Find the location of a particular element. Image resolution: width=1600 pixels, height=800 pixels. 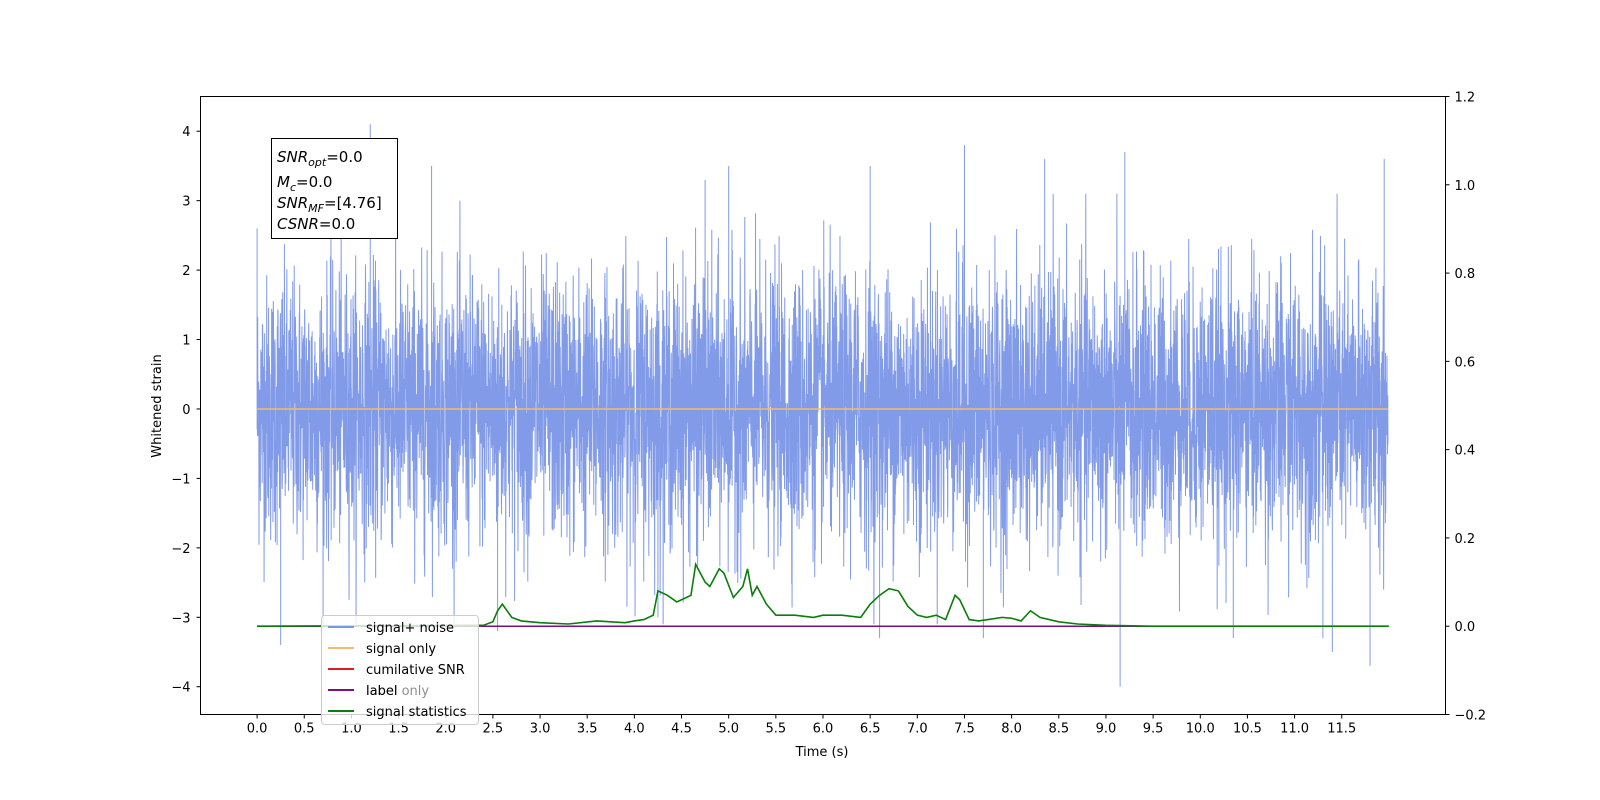

y2-tick-label: 0.4 is located at coordinates (1465, 451).